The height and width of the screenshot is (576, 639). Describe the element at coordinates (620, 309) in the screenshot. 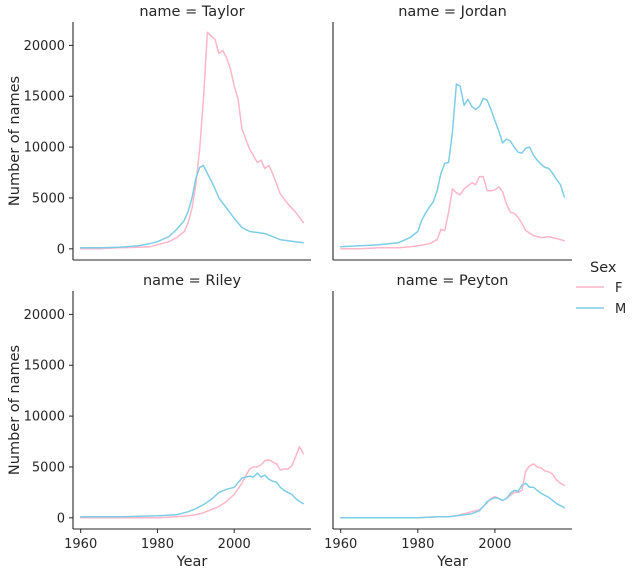

I see `legend-label-m: M` at that location.